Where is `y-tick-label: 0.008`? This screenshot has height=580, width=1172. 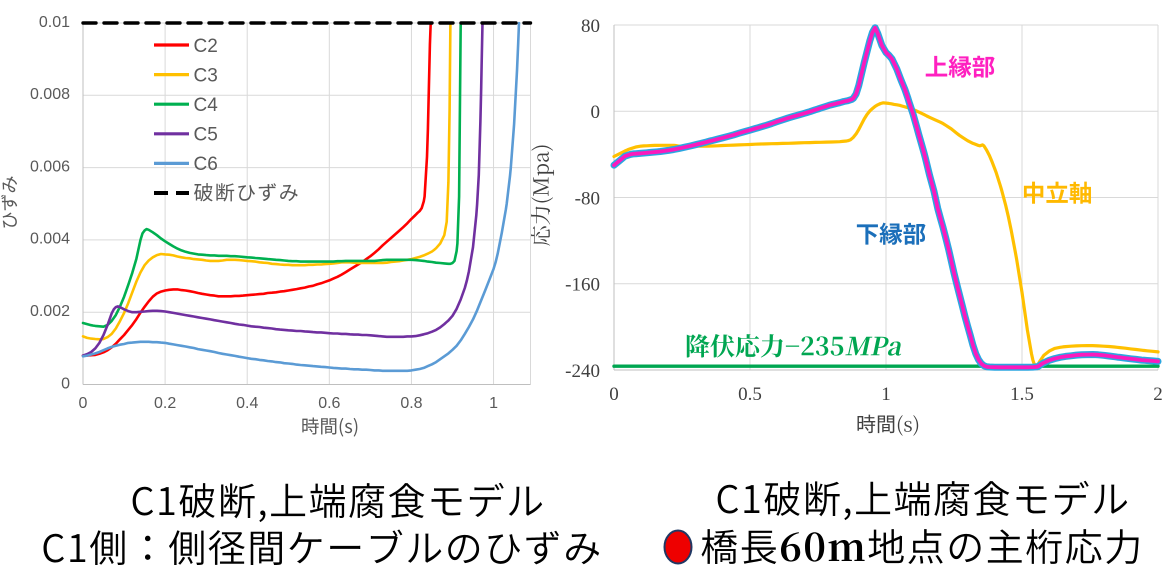
y-tick-label: 0.008 is located at coordinates (50, 94).